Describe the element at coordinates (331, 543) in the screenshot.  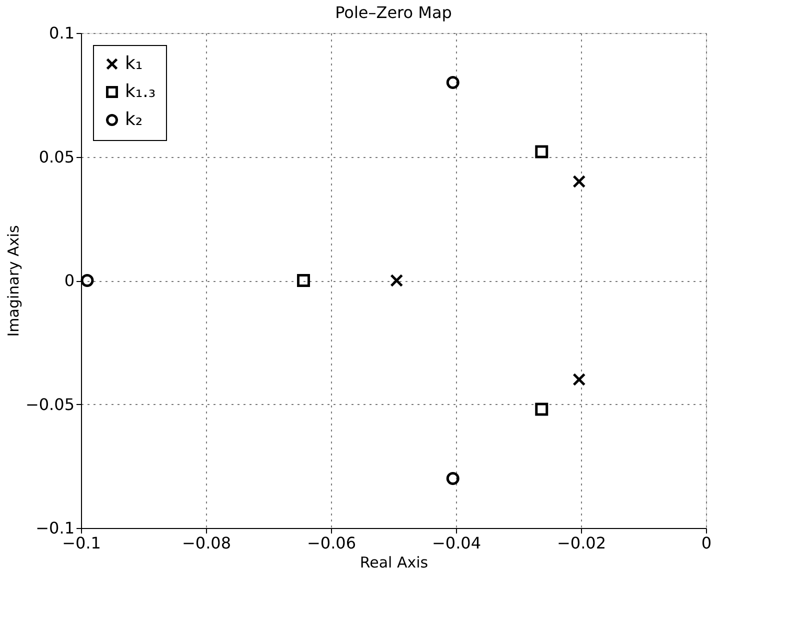
I see `x-tick-label: −0.06` at that location.